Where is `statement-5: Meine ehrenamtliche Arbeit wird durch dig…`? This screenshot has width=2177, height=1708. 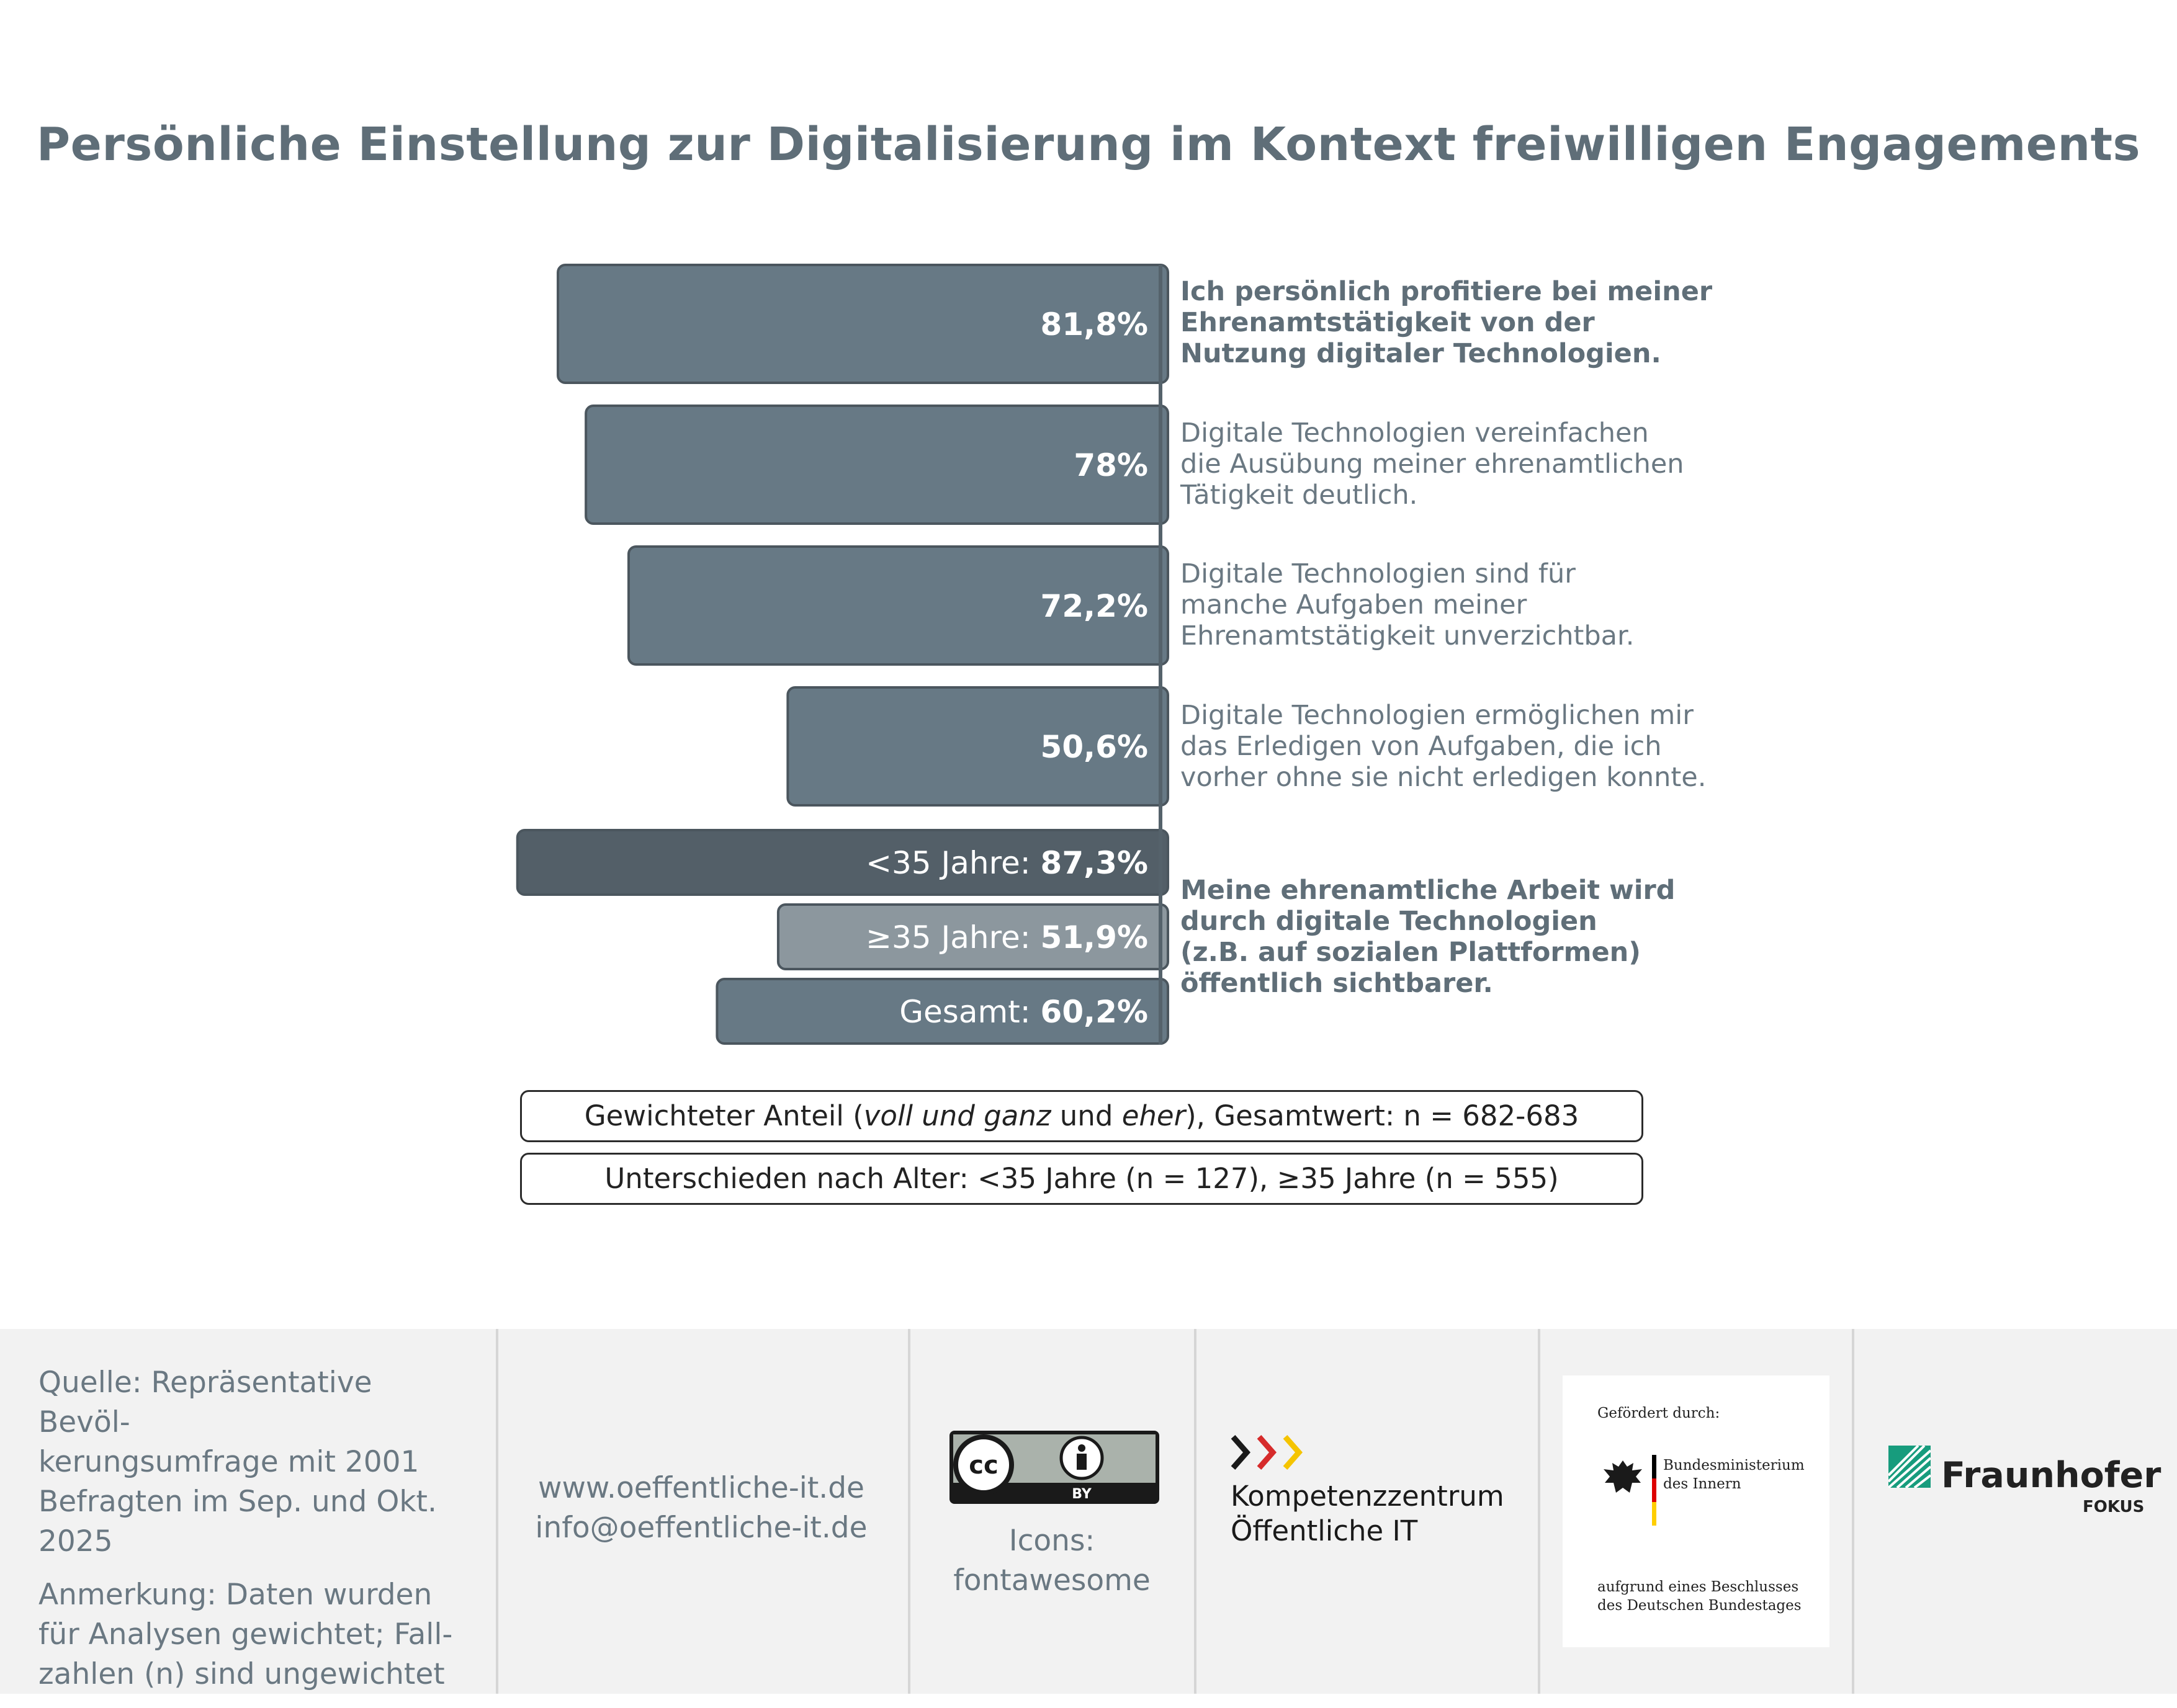
statement-5: Meine ehrenamtliche Arbeit wird durch dig… is located at coordinates (1428, 937).